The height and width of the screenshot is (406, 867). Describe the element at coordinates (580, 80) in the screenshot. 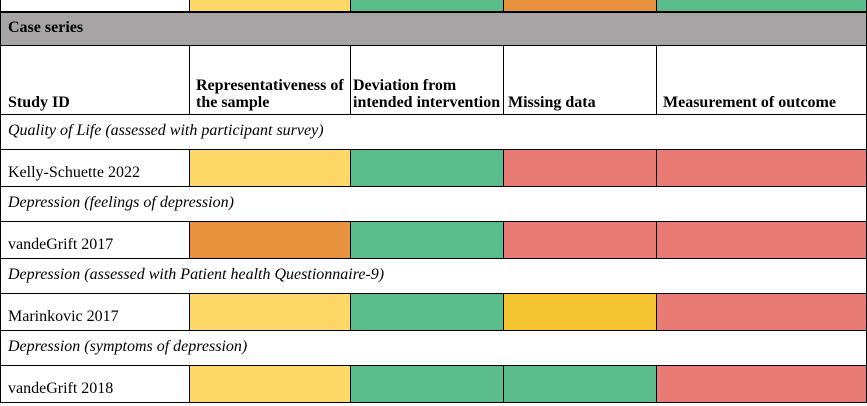

I see `column-header-missing-data: Missing data` at that location.